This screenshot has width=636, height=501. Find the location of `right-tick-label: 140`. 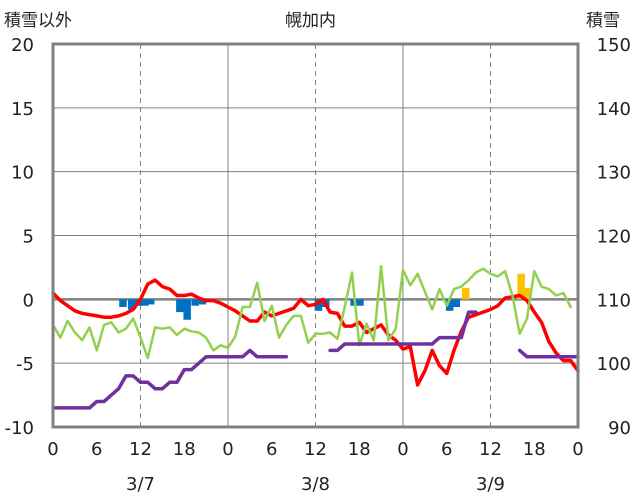

right-tick-label: 140 is located at coordinates (614, 109).